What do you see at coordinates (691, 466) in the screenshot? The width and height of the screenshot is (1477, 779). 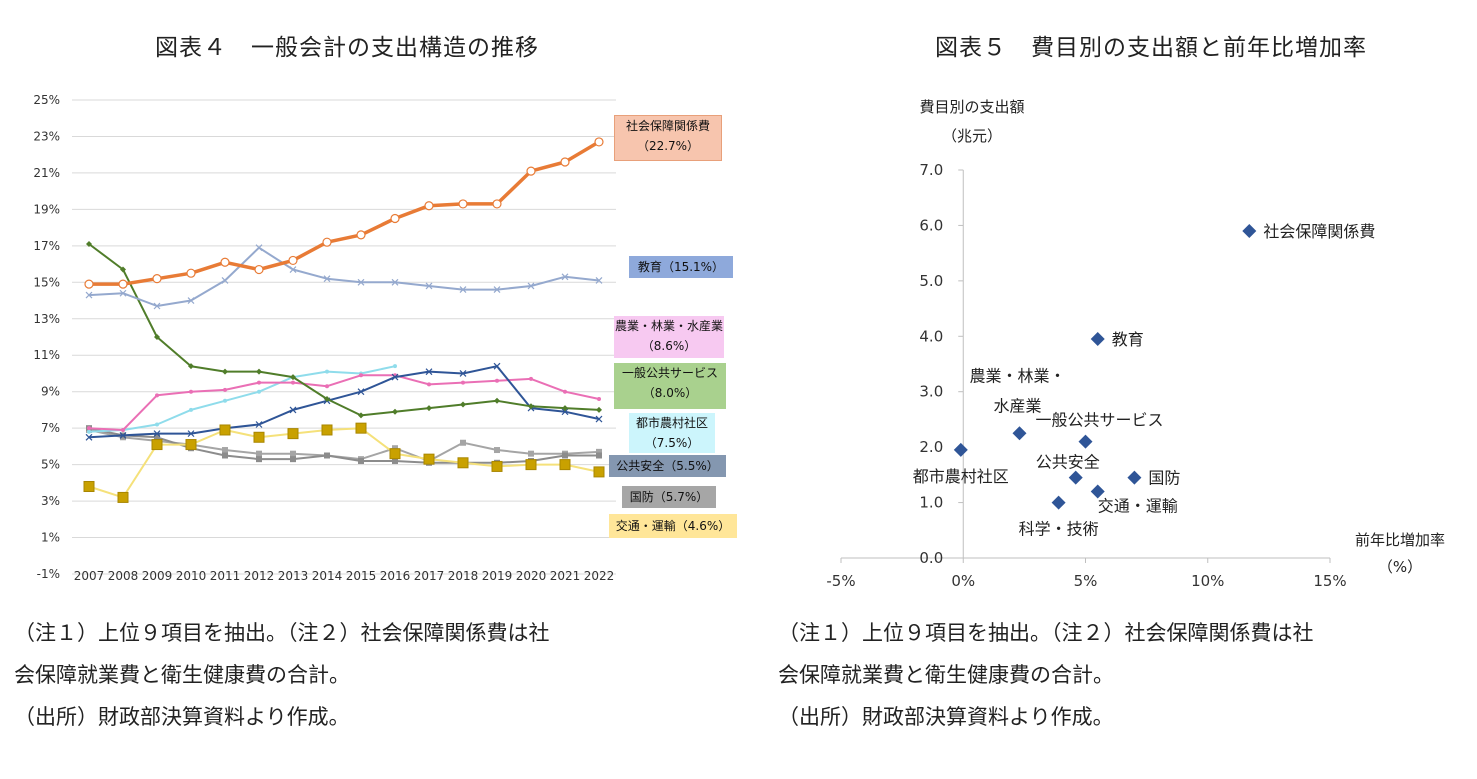 I see `callout-public-security-value: （5.5%）` at bounding box center [691, 466].